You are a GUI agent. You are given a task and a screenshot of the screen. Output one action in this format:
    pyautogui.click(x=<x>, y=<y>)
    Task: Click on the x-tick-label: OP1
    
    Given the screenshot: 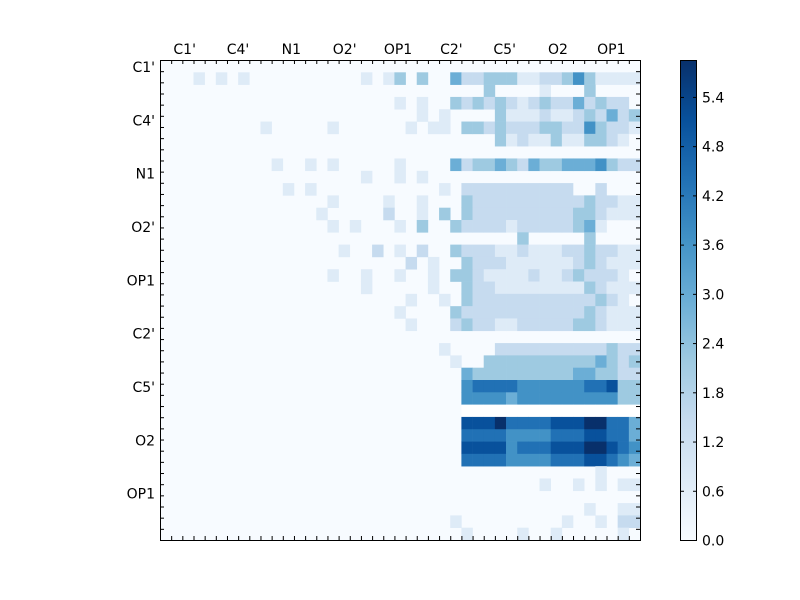 What is the action you would take?
    pyautogui.click(x=611, y=50)
    